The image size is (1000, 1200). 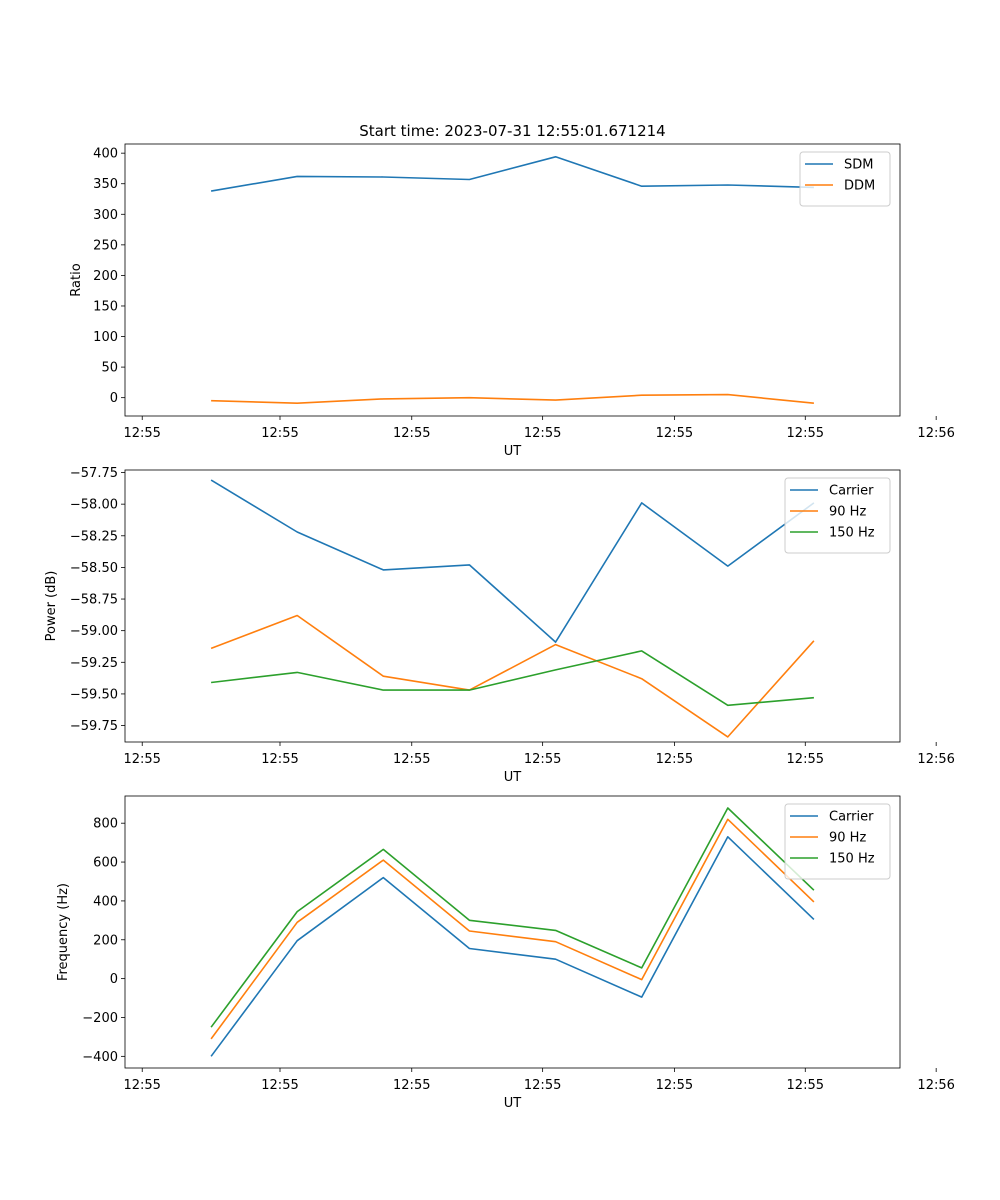 I want to click on y-tick-label: 350, so click(x=105, y=184).